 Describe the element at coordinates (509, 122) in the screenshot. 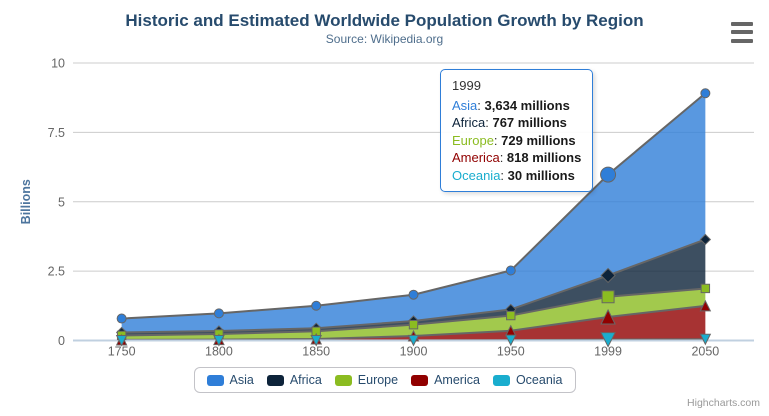

I see `tooltip-row-africa: Africa: 767 millions` at that location.